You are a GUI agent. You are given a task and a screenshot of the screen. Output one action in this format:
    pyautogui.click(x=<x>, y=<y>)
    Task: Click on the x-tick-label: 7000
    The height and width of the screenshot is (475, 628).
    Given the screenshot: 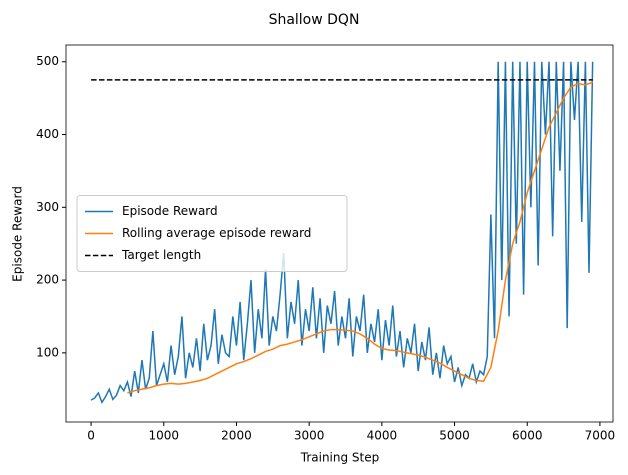 What is the action you would take?
    pyautogui.click(x=600, y=436)
    